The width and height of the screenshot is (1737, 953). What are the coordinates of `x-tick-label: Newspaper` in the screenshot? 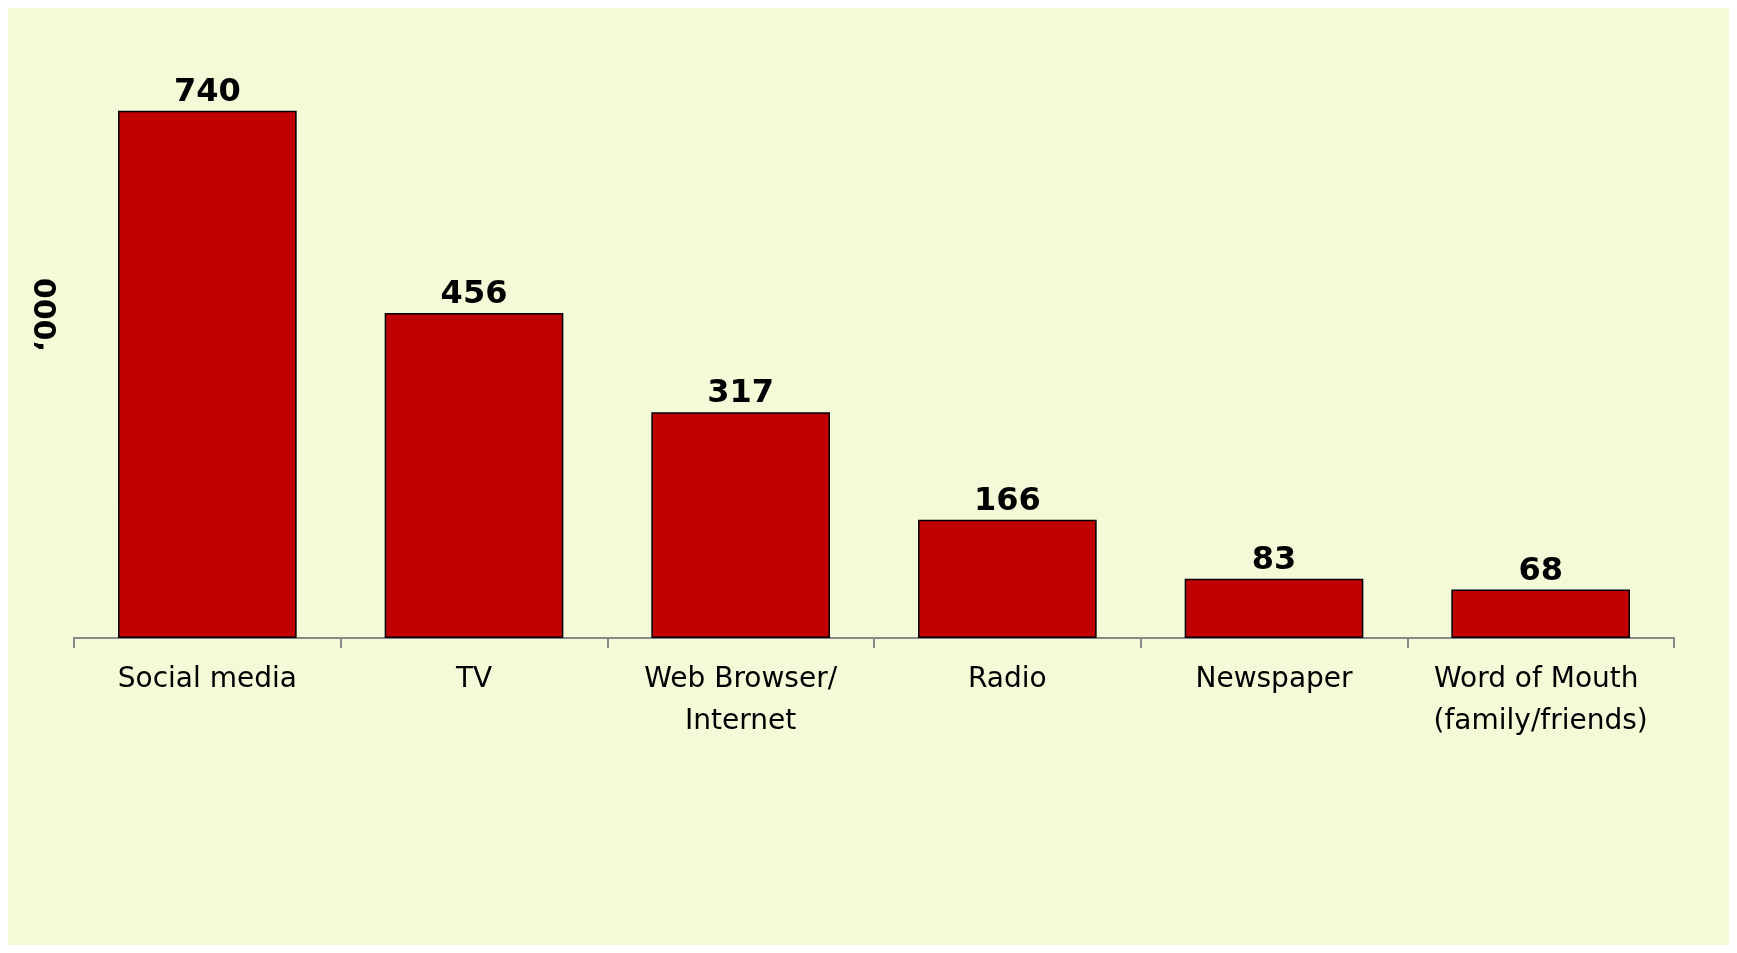 It's located at (1274, 677).